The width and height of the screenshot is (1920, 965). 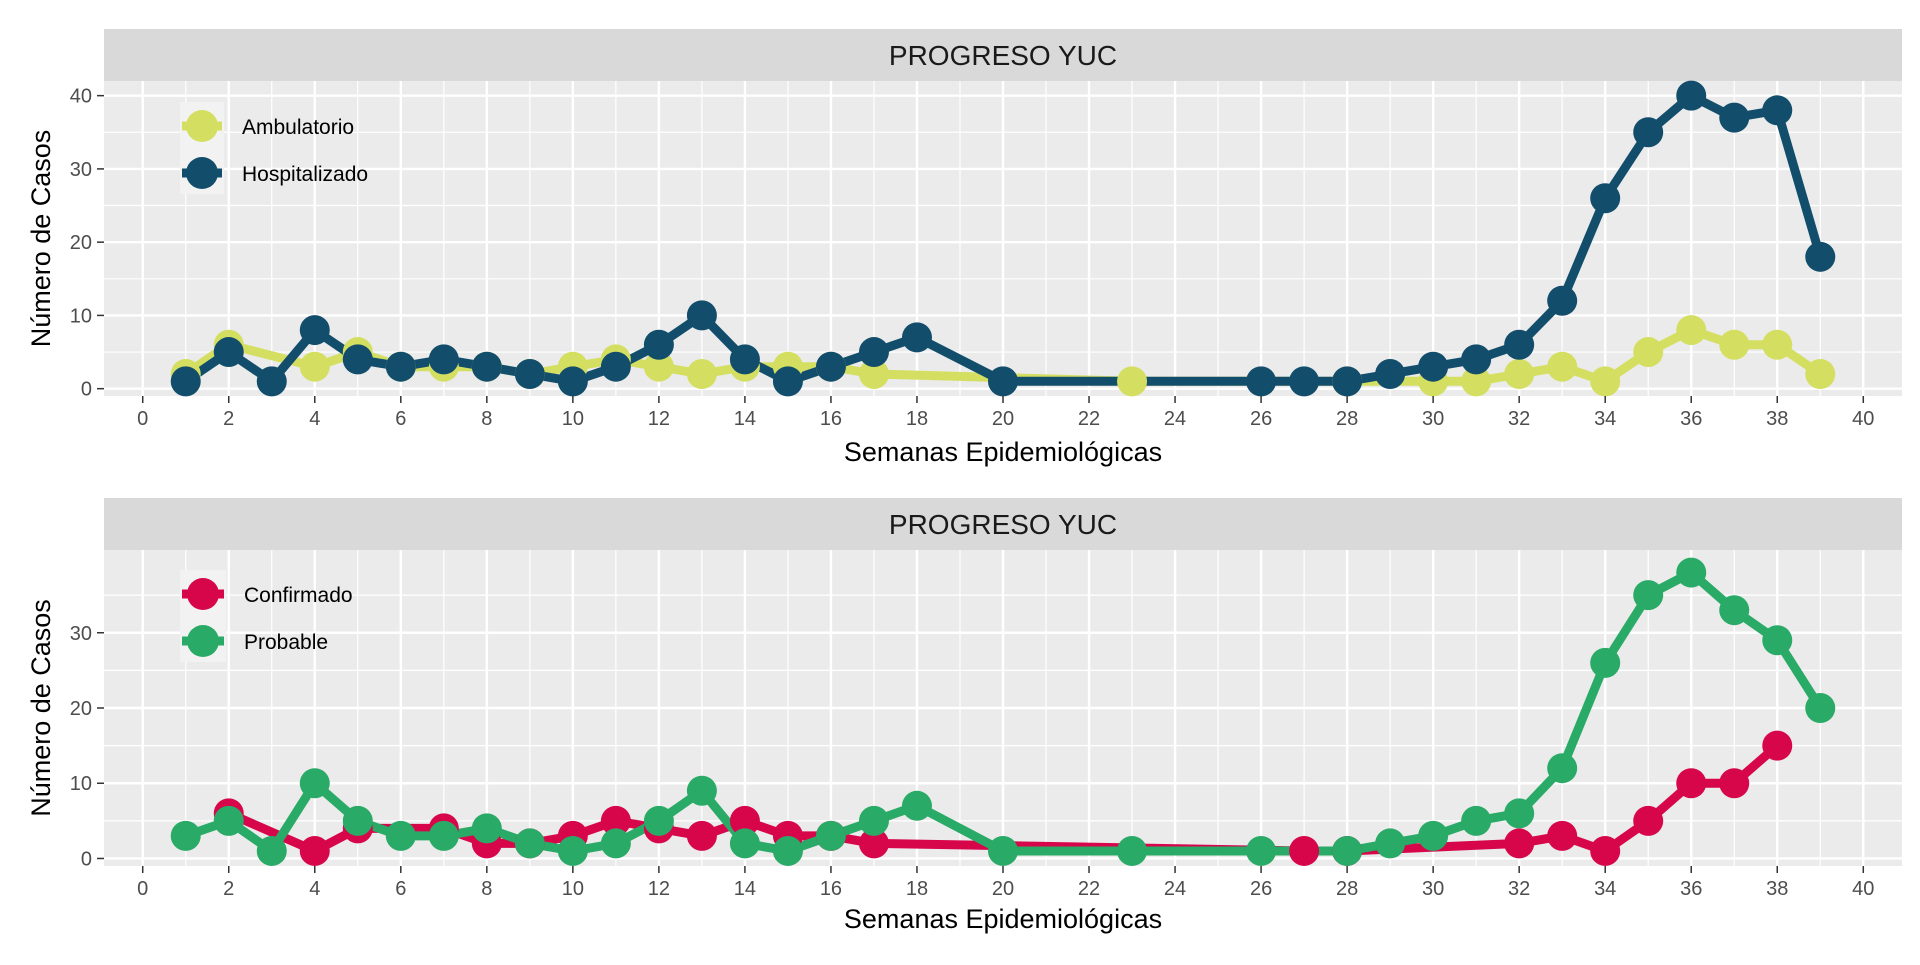 I want to click on x-tick-label: 16, so click(x=831, y=889).